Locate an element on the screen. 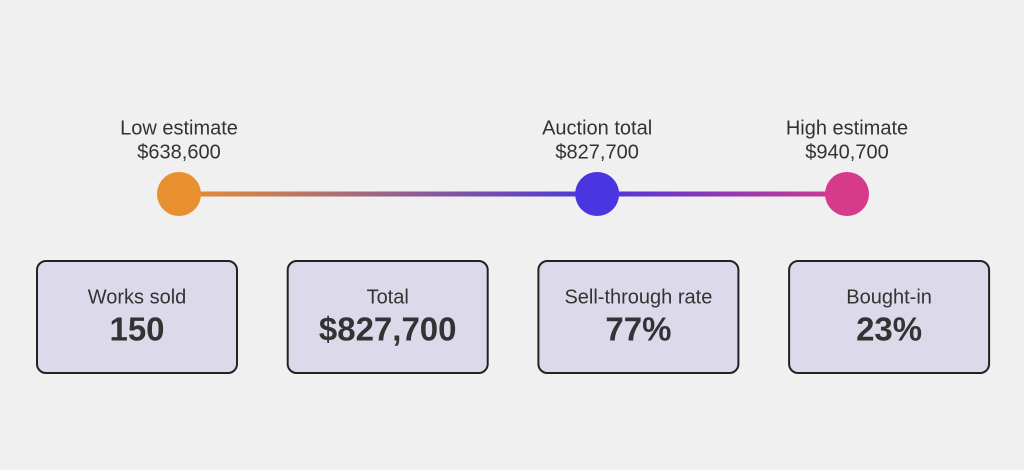 The image size is (1024, 470). stat-value: 150 is located at coordinates (136, 329).